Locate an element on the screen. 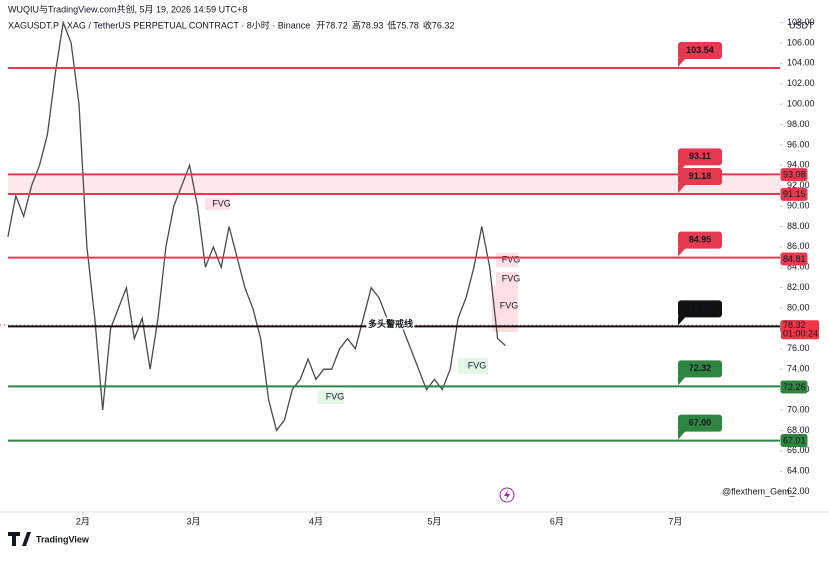  level-tag-label: 103.54 is located at coordinates (700, 50).